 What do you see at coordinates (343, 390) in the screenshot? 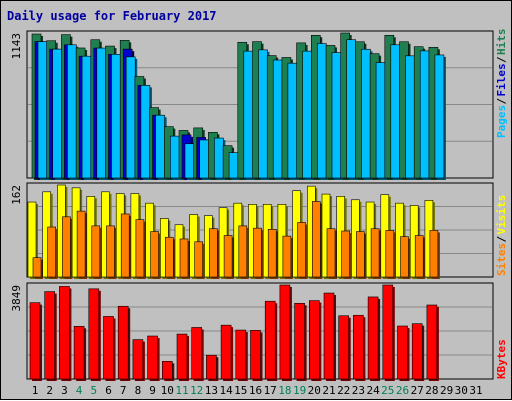
I see `x-tick-label-22: 22` at bounding box center [343, 390].